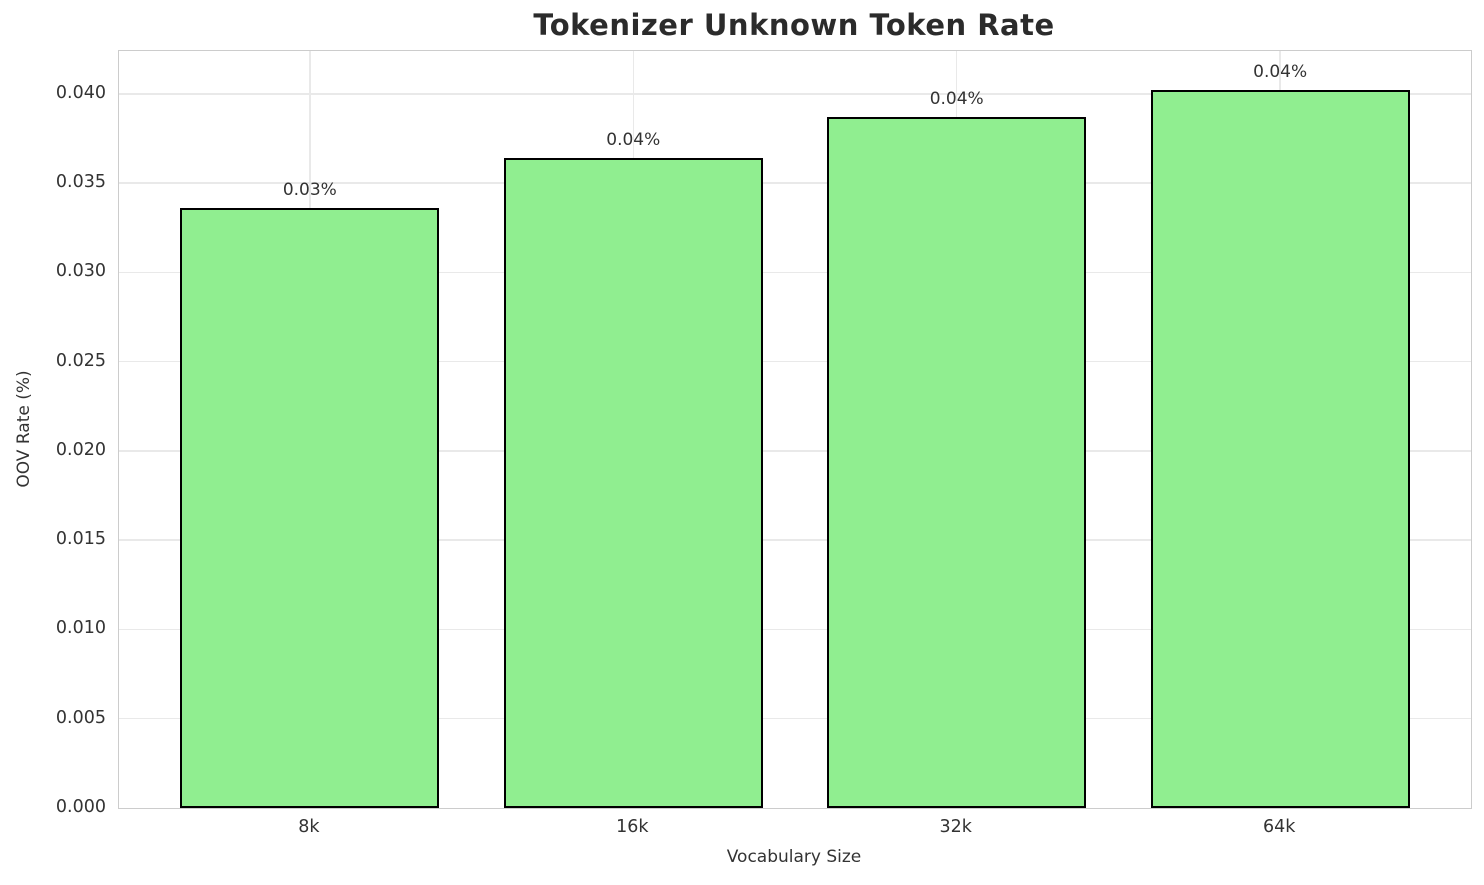  What do you see at coordinates (80, 271) in the screenshot?
I see `y-tick-label: 0.030` at bounding box center [80, 271].